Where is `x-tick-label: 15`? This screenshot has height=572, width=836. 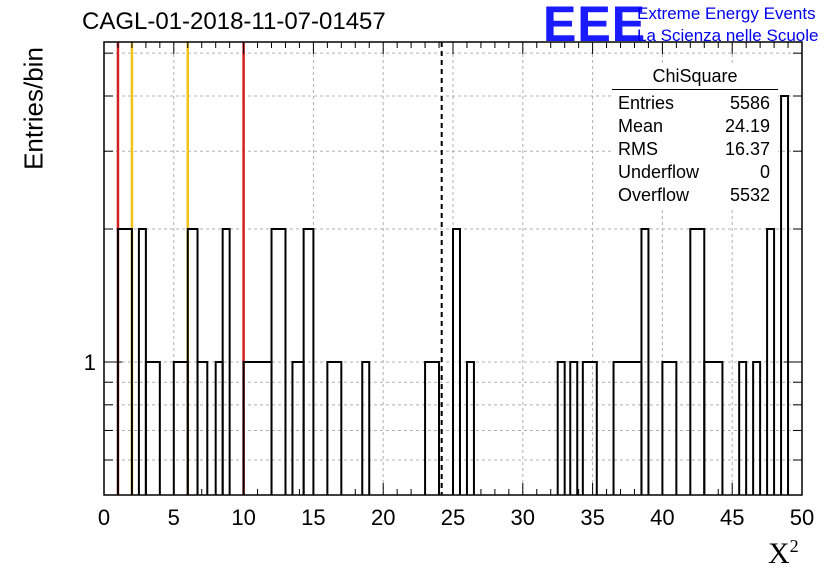 x-tick-label: 15 is located at coordinates (313, 517).